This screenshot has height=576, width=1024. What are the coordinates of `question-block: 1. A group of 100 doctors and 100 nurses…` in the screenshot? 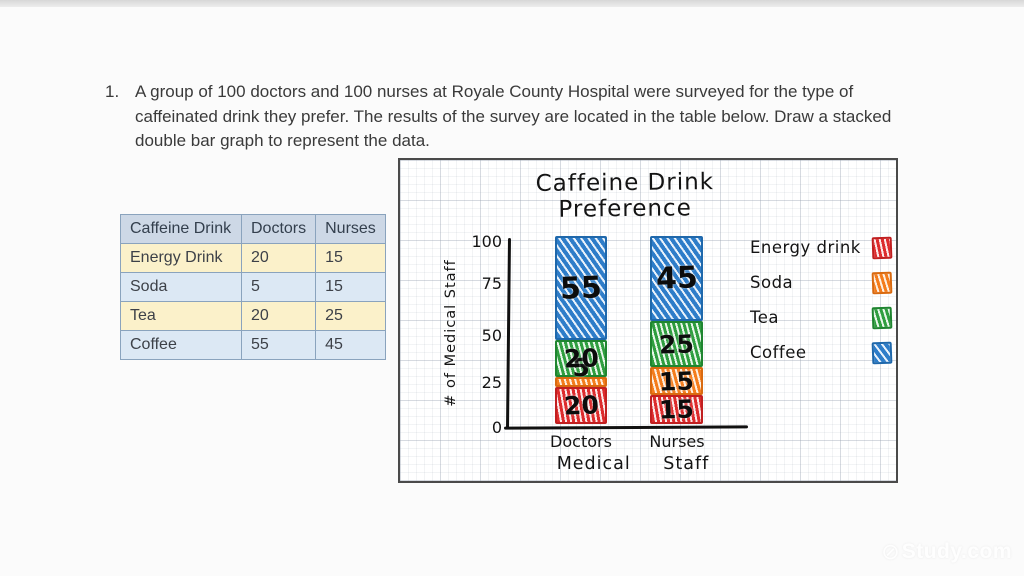 It's located at (505, 117).